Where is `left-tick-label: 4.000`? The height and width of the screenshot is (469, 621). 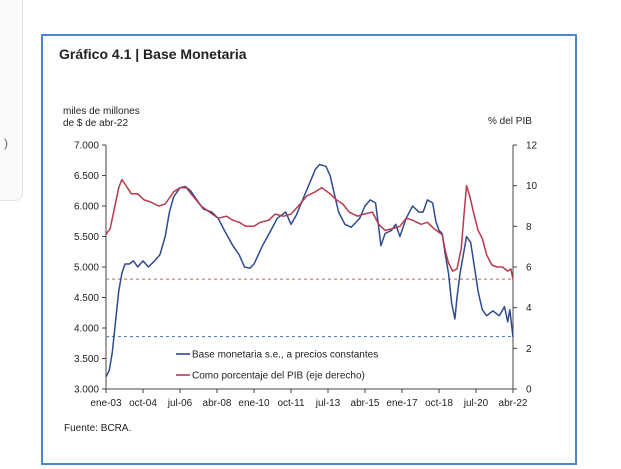
left-tick-label: 4.000 is located at coordinates (86, 329).